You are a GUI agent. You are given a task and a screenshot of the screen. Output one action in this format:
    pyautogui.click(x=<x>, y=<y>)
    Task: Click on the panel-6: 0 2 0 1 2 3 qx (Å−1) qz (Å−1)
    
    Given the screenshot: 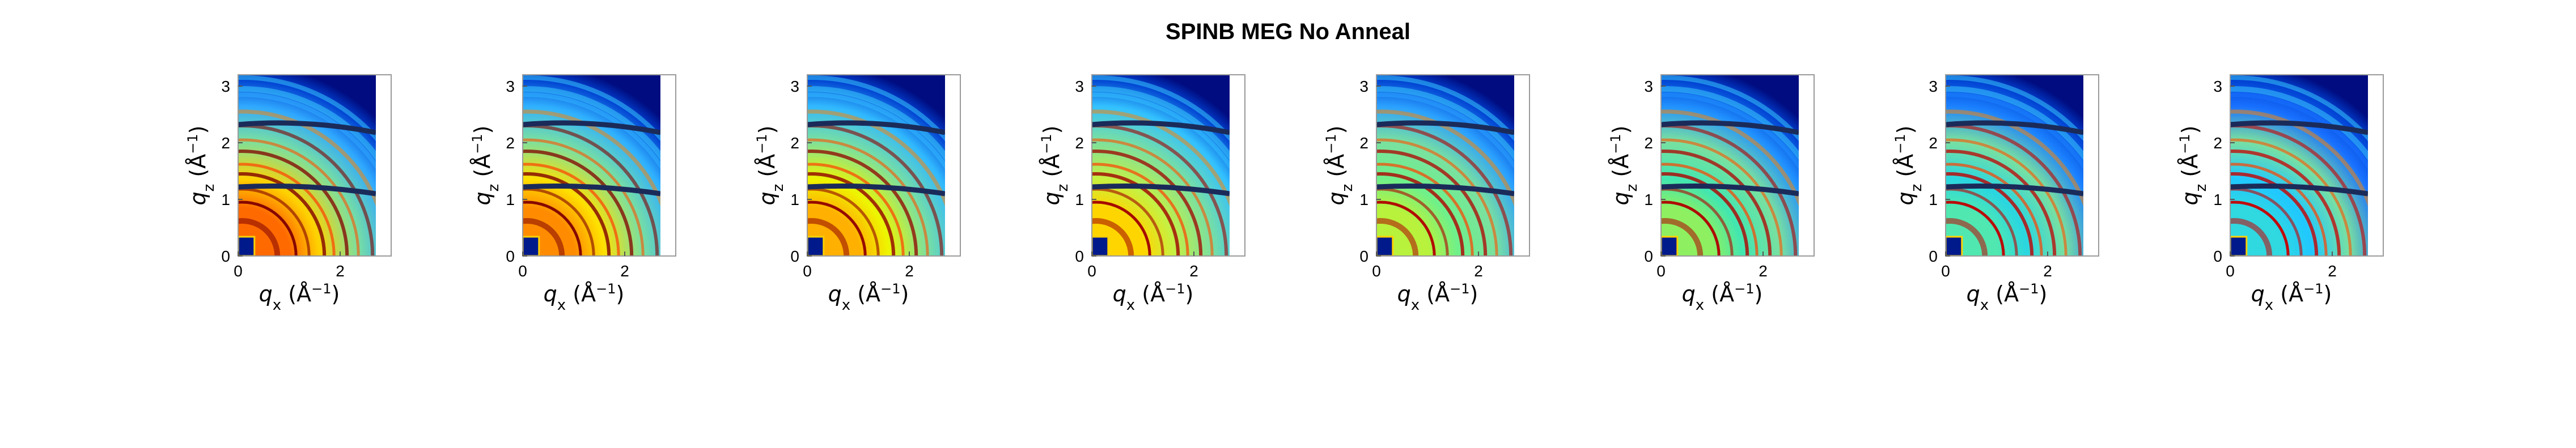 What is the action you would take?
    pyautogui.click(x=1711, y=194)
    